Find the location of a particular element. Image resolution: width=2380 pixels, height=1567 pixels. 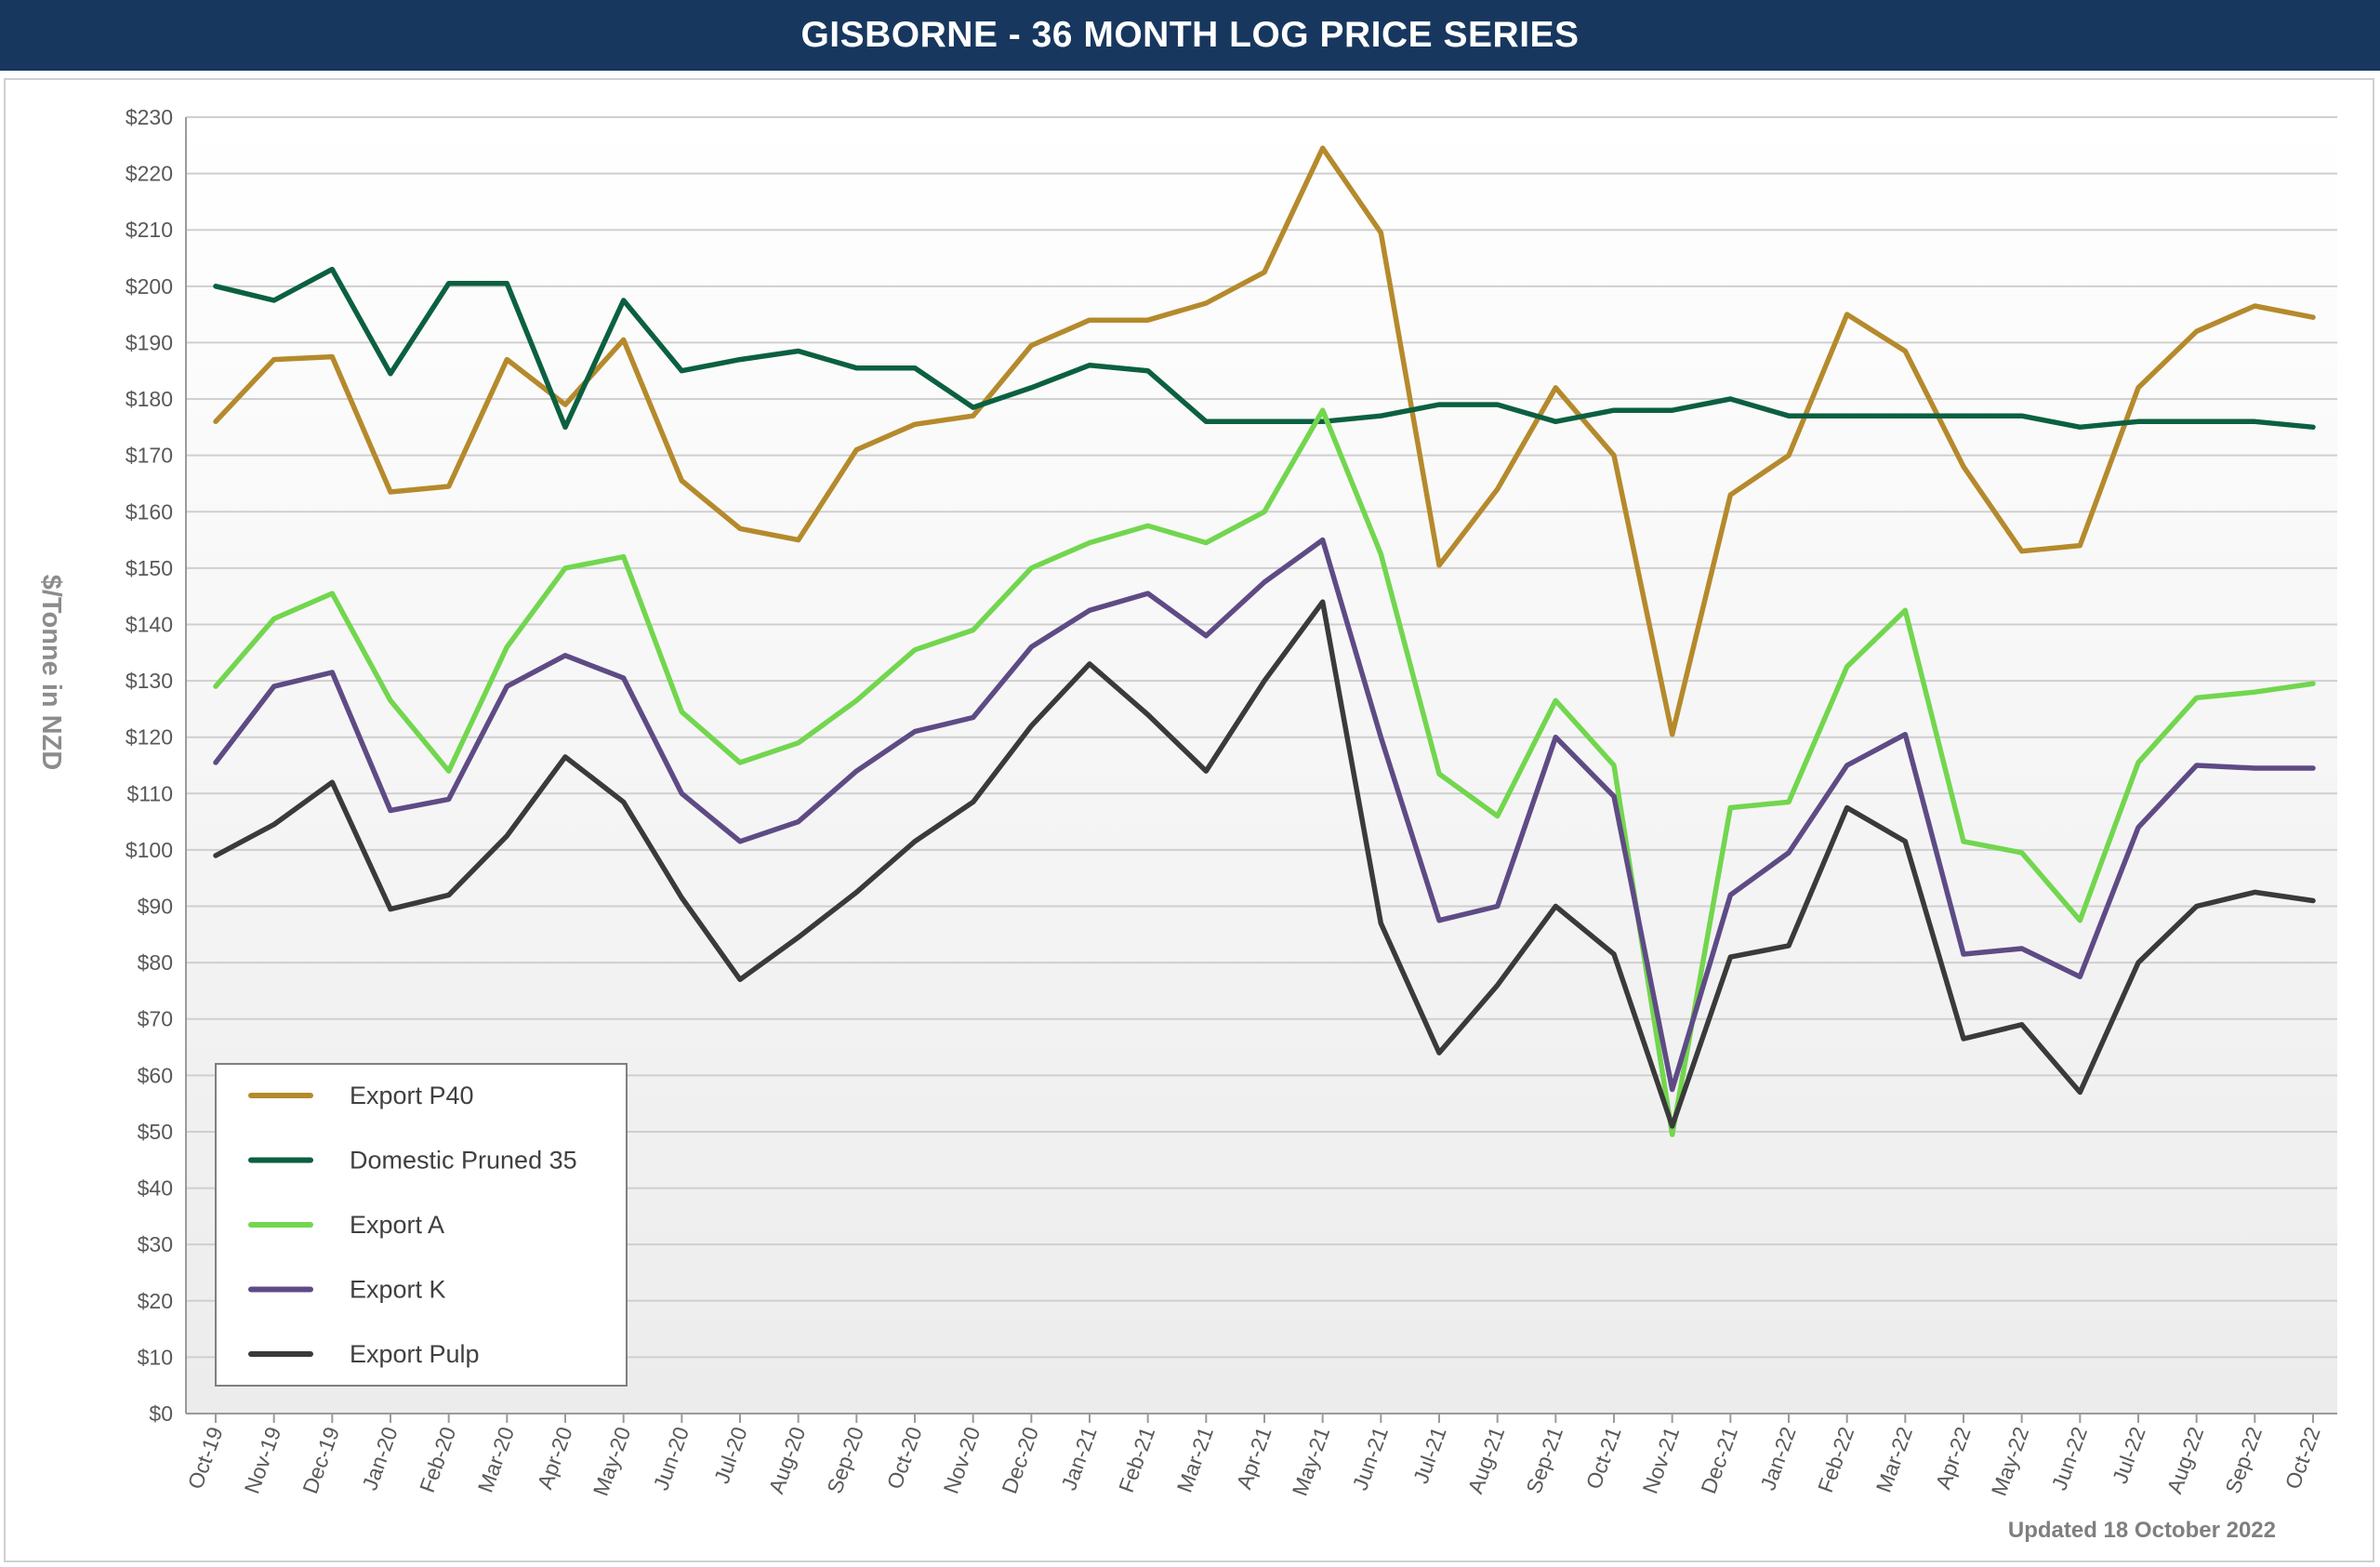

x-tick-label: Jul-22 is located at coordinates (2129, 1455).